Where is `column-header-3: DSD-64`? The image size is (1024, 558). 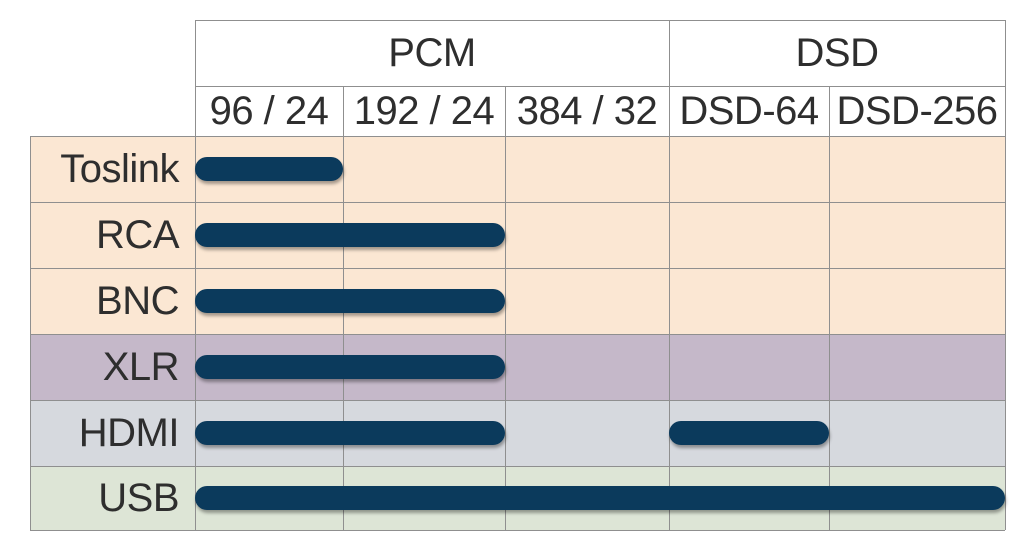
column-header-3: DSD-64 is located at coordinates (749, 110).